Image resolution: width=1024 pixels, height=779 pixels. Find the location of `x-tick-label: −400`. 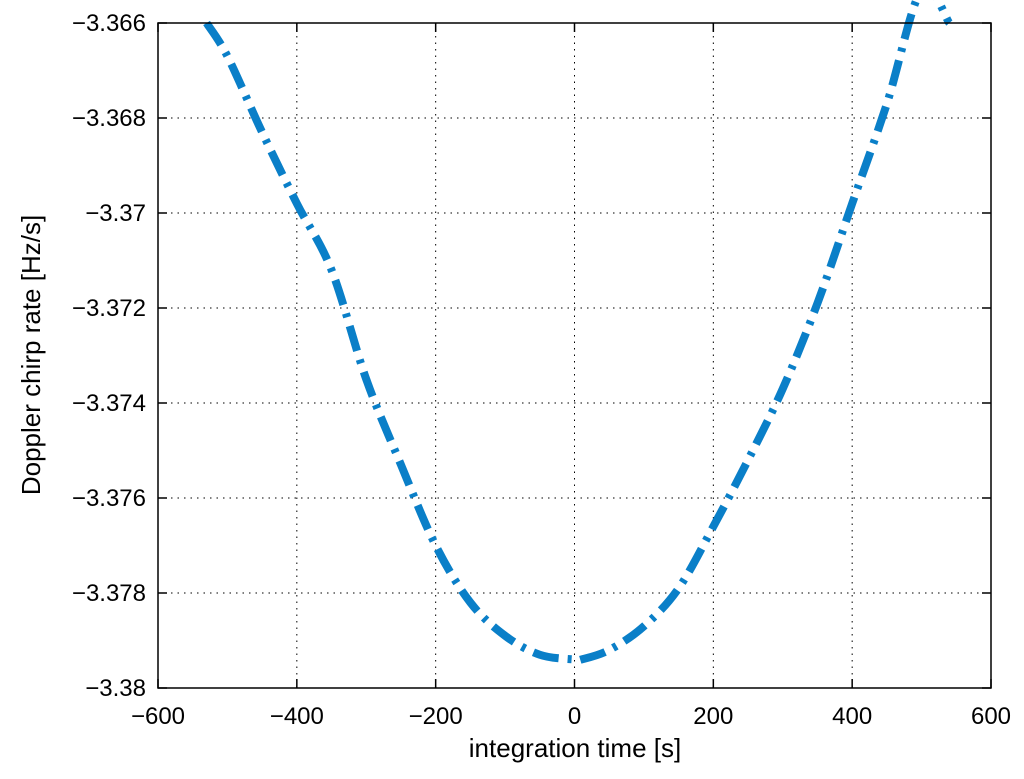

x-tick-label: −400 is located at coordinates (297, 716).